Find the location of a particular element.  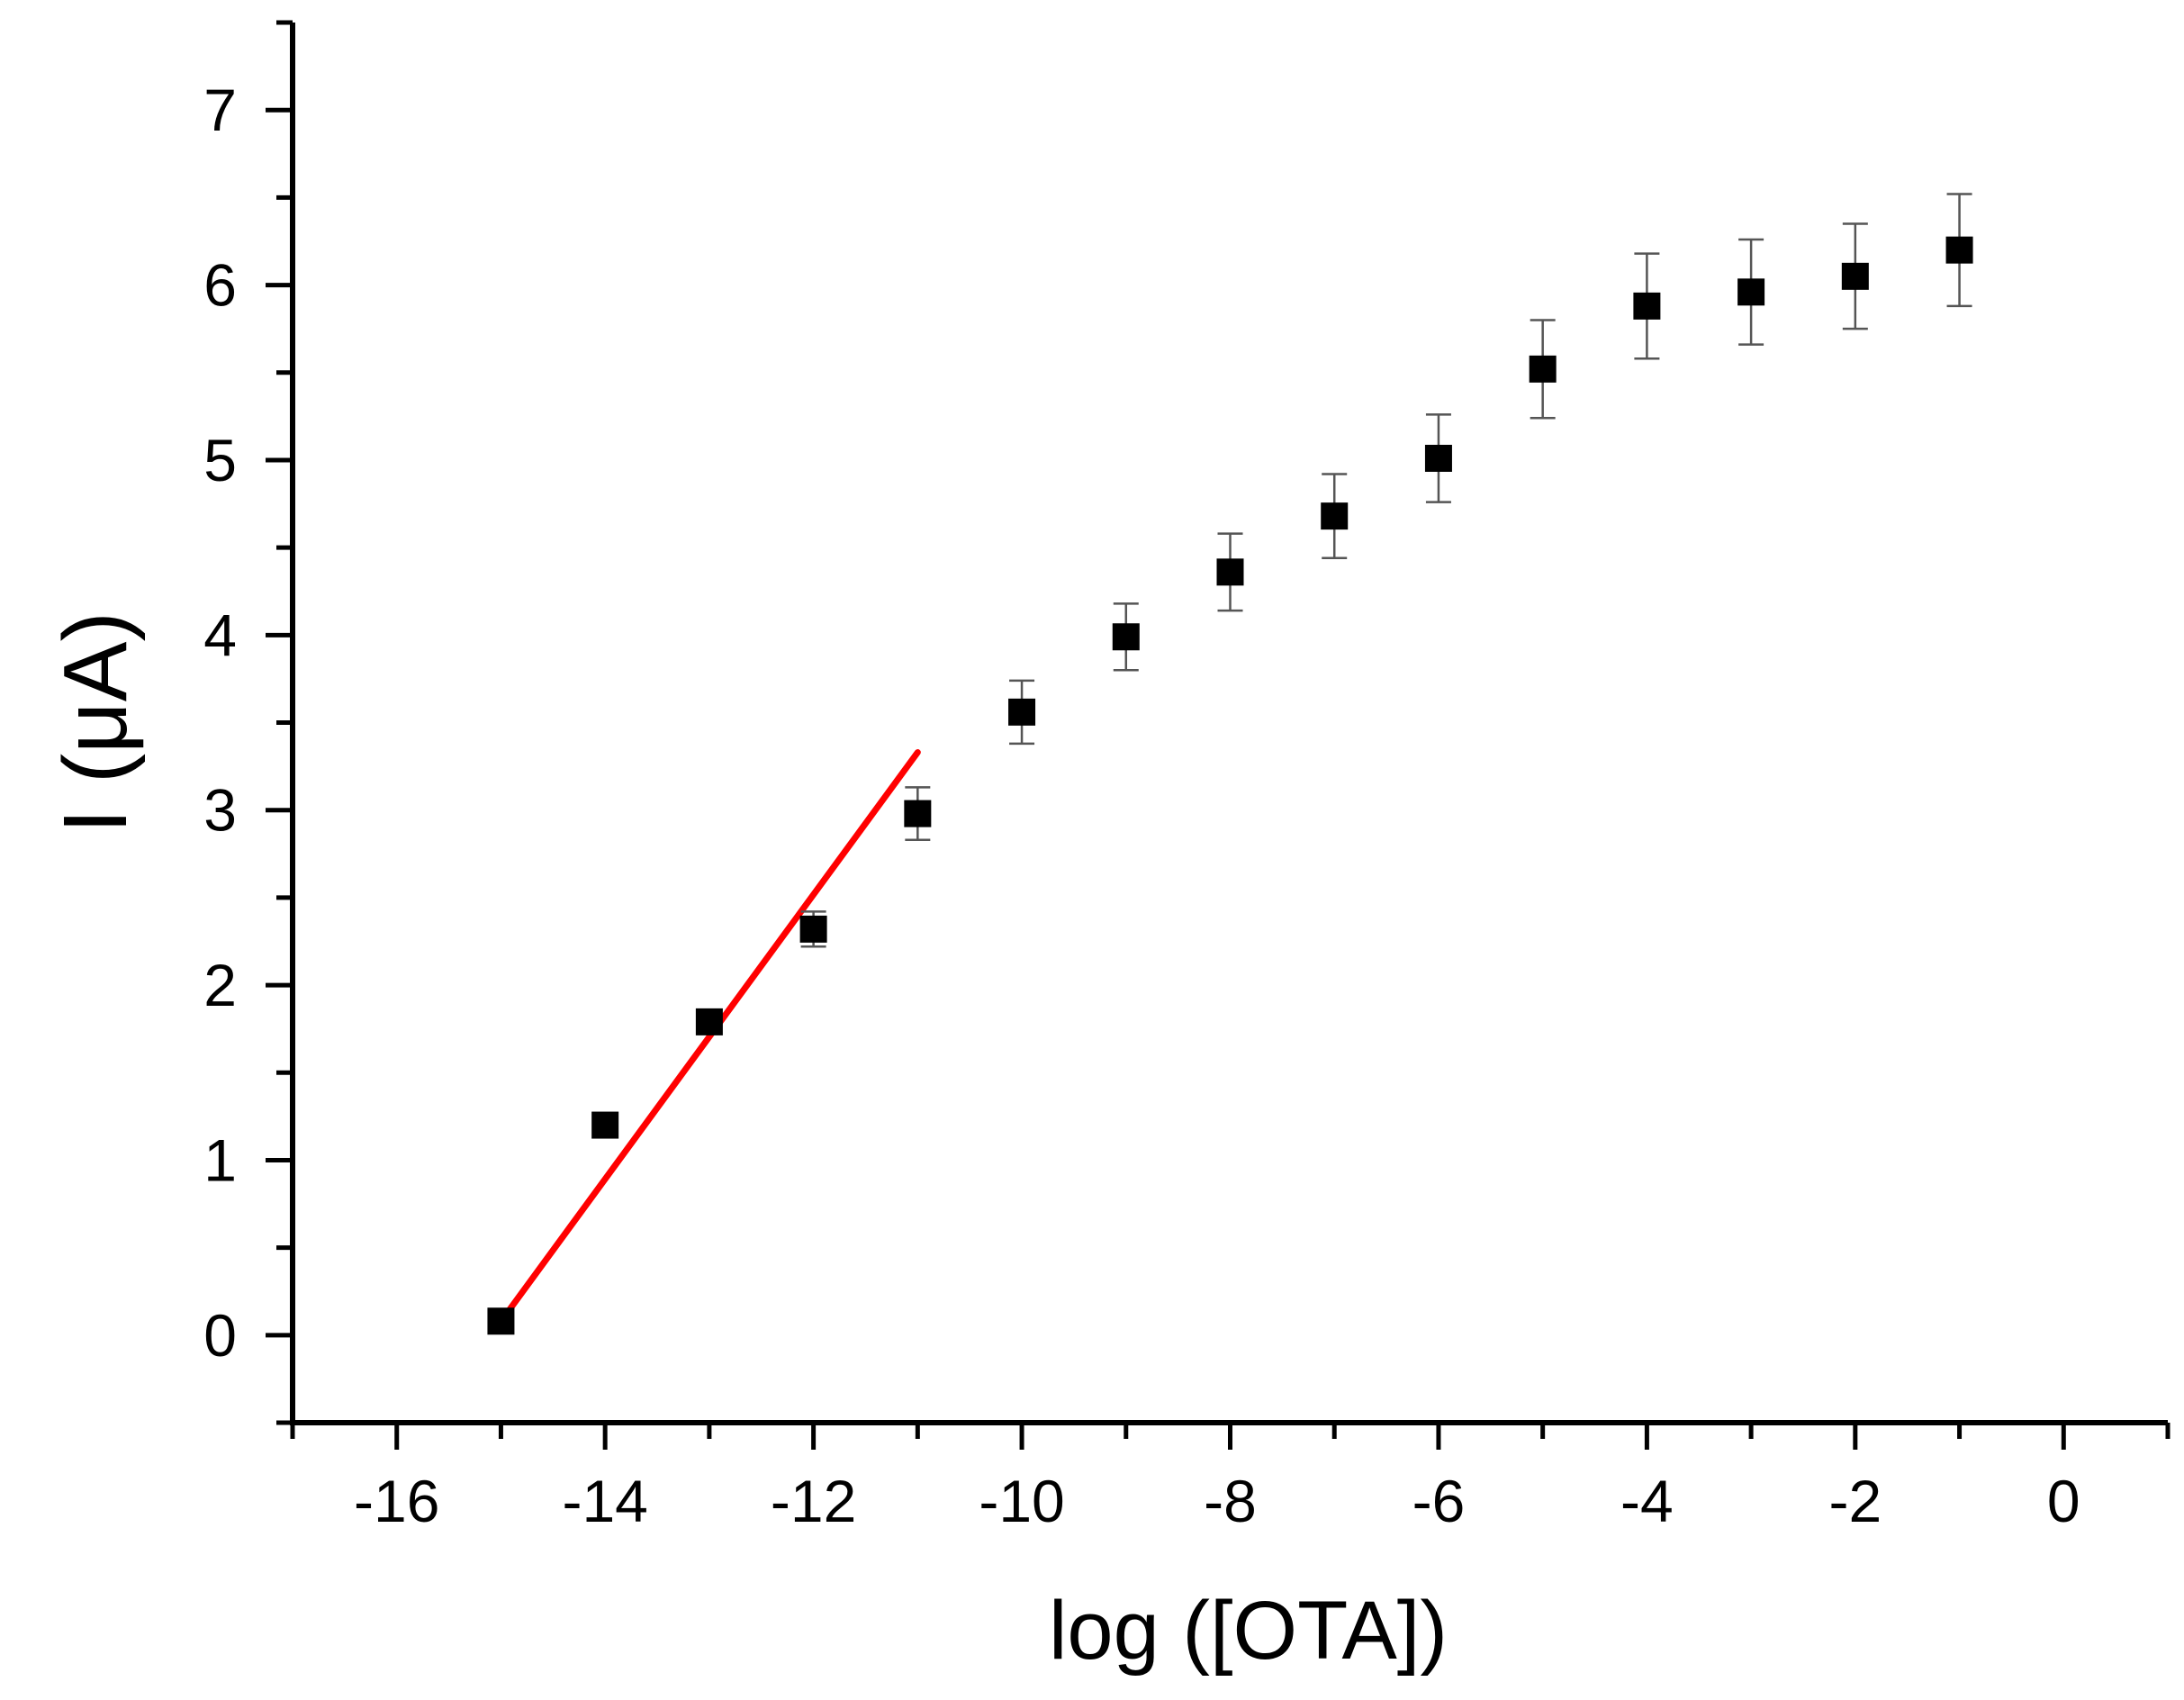

y-tick-label: 0 is located at coordinates (220, 1335).